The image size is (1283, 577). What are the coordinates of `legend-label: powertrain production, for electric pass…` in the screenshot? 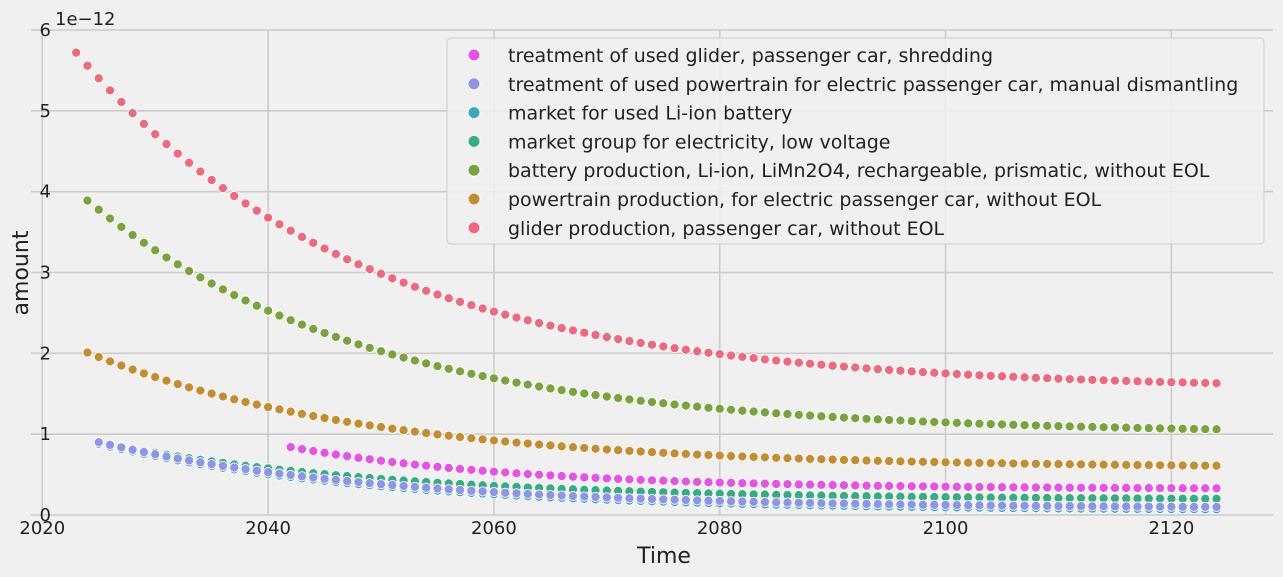 It's located at (805, 200).